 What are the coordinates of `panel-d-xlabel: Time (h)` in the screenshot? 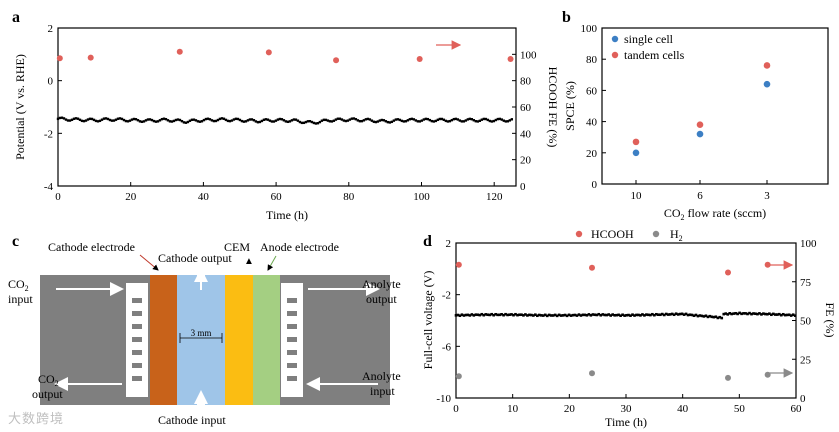 It's located at (626, 422).